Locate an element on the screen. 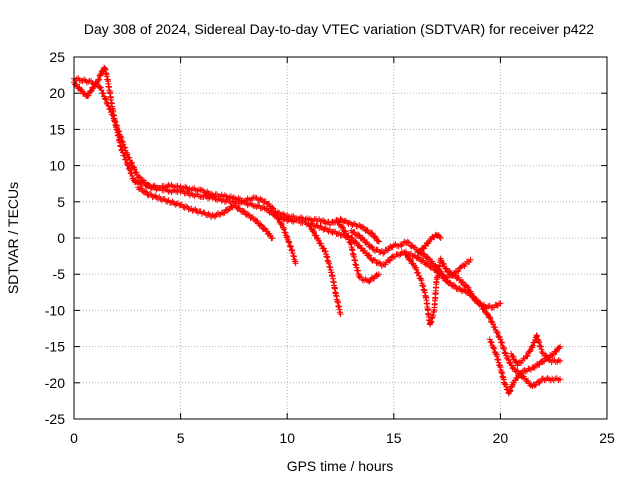 The height and width of the screenshot is (480, 640). y-tick-label: 15 is located at coordinates (57, 129).